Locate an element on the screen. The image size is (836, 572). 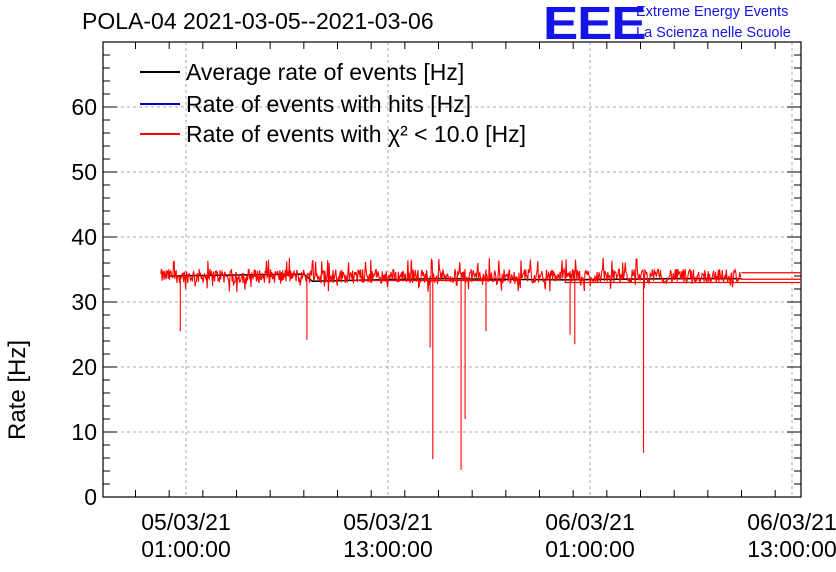
y-tick-label: 0 is located at coordinates (90, 497).